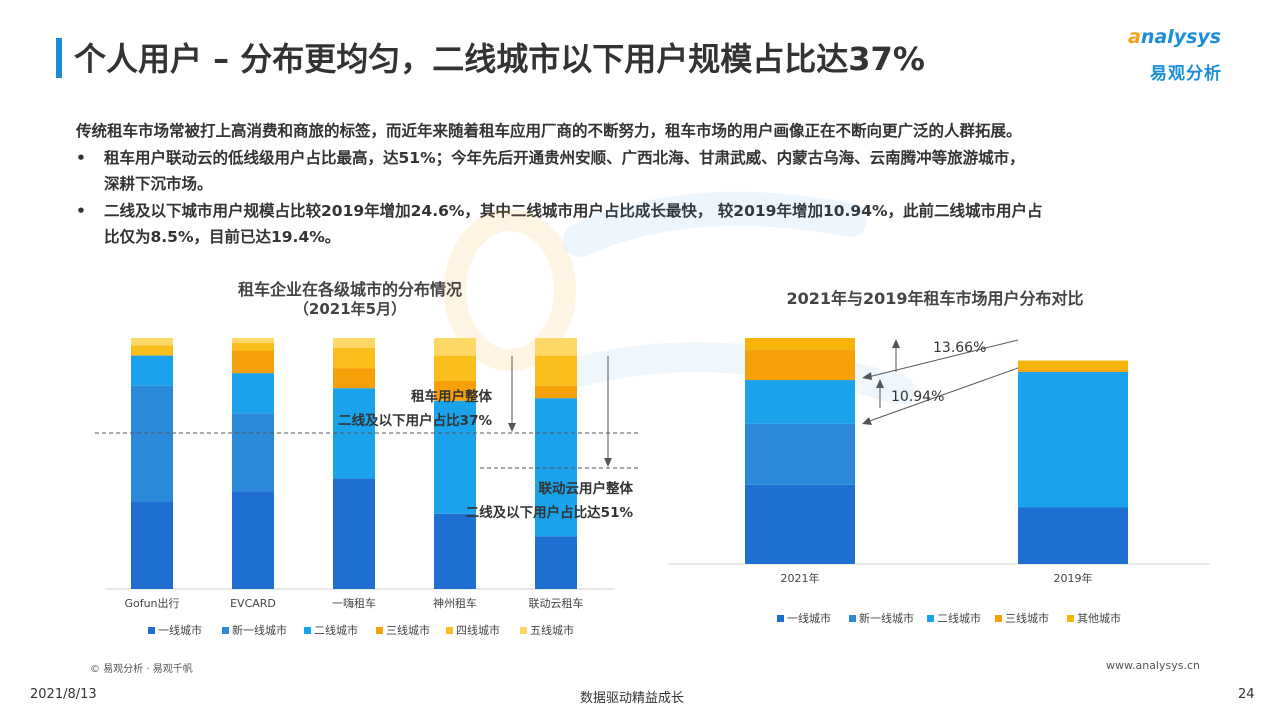 This screenshot has height=720, width=1280. I want to click on third-tier-connector, so click(941, 359).